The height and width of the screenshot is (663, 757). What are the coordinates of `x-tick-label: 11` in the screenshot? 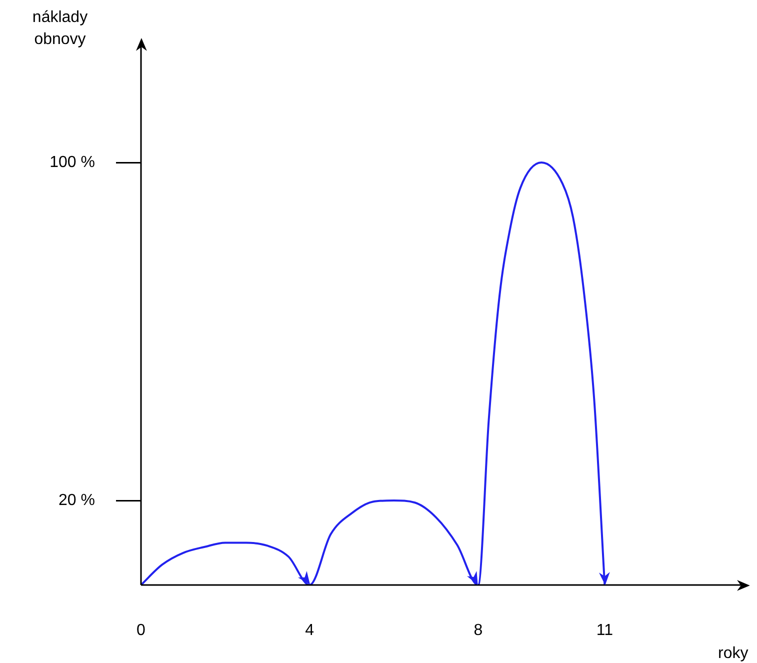 It's located at (605, 631).